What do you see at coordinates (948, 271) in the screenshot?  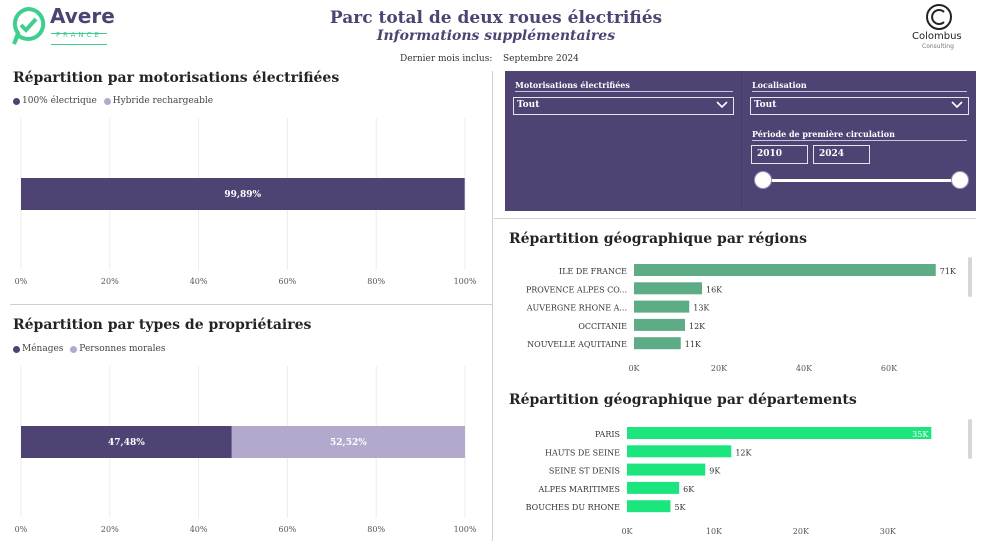 I see `data-label: 71K` at bounding box center [948, 271].